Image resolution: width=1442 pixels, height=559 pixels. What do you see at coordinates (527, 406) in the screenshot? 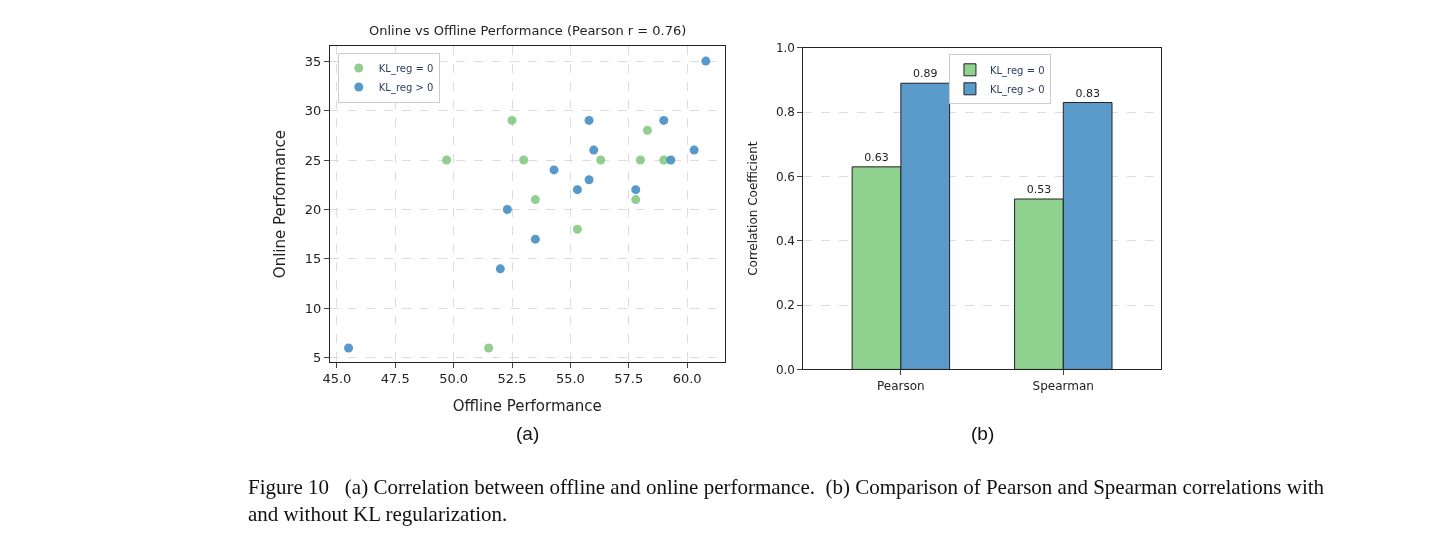
I see `x-axis-title: Offline Performance` at bounding box center [527, 406].